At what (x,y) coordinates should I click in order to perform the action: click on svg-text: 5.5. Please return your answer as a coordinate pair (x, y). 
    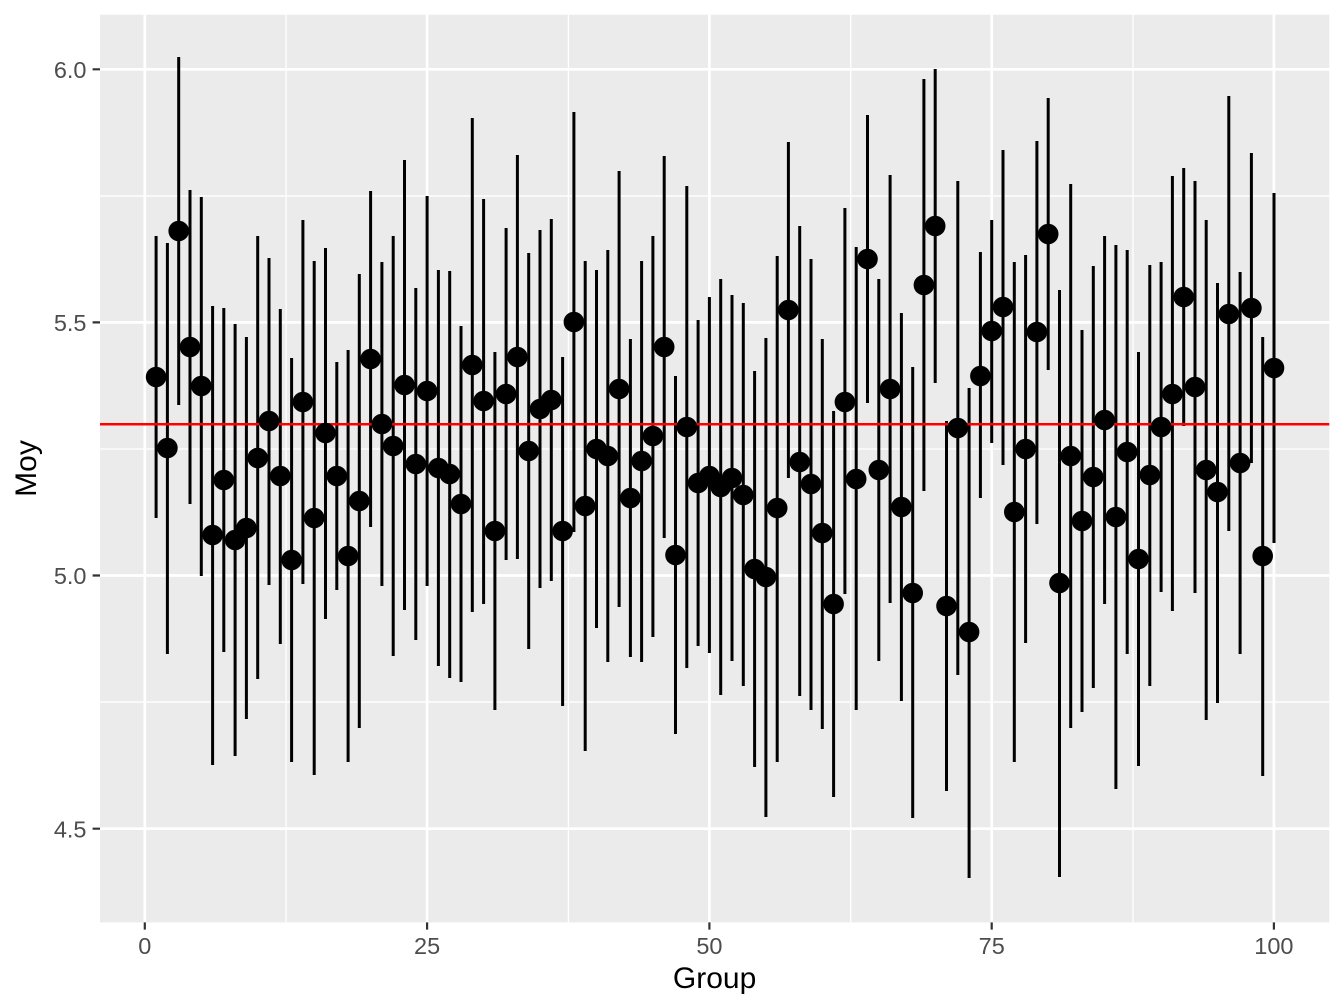
    Looking at the image, I should click on (70, 323).